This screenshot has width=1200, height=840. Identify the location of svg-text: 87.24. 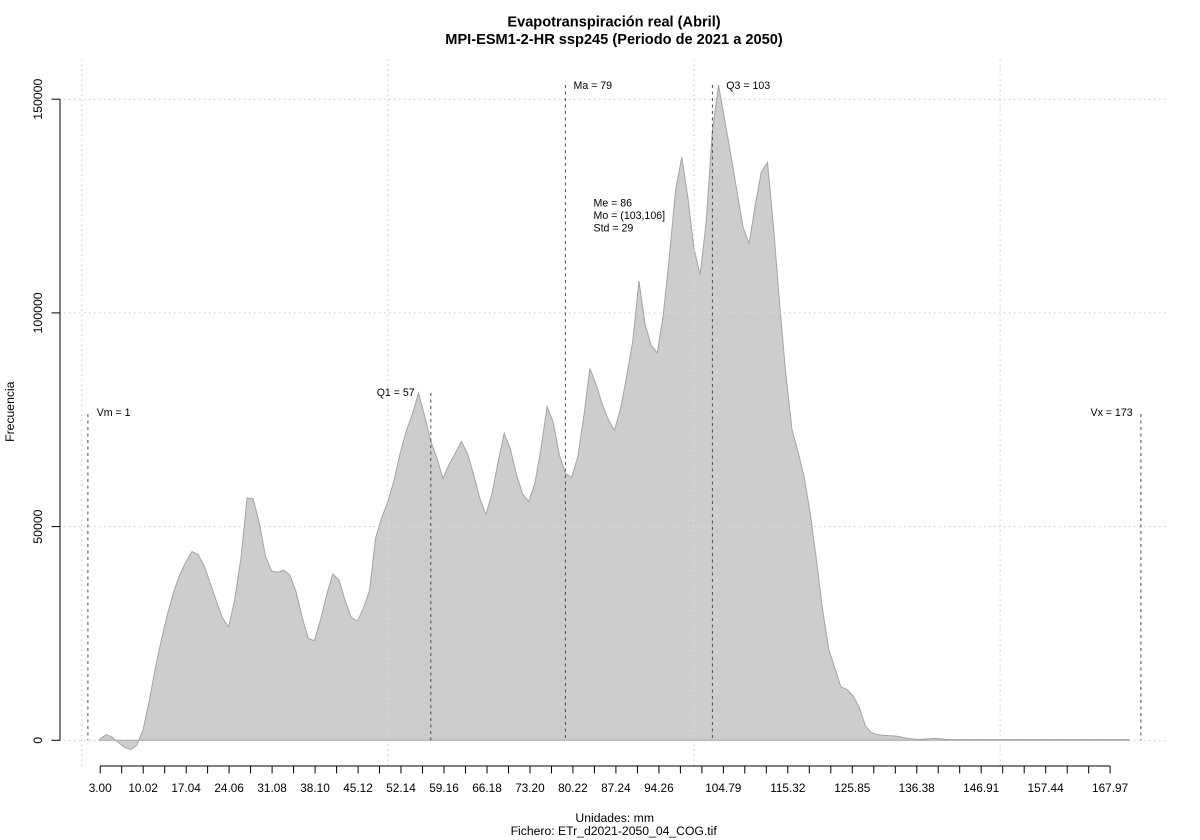
(616, 788).